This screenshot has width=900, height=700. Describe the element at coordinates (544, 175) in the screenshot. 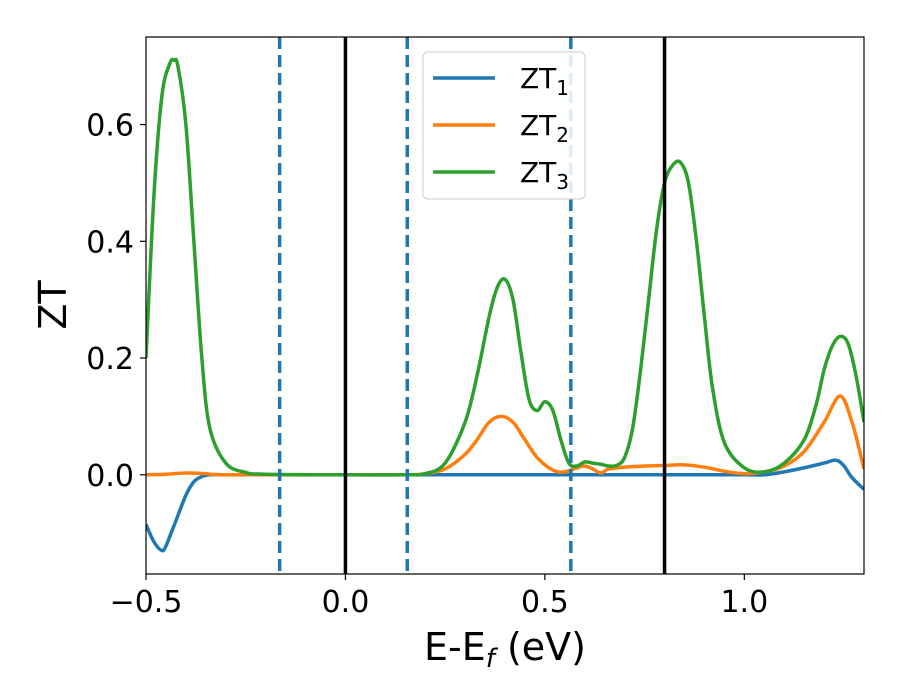

I see `legend-label-zt3: ZT3` at that location.